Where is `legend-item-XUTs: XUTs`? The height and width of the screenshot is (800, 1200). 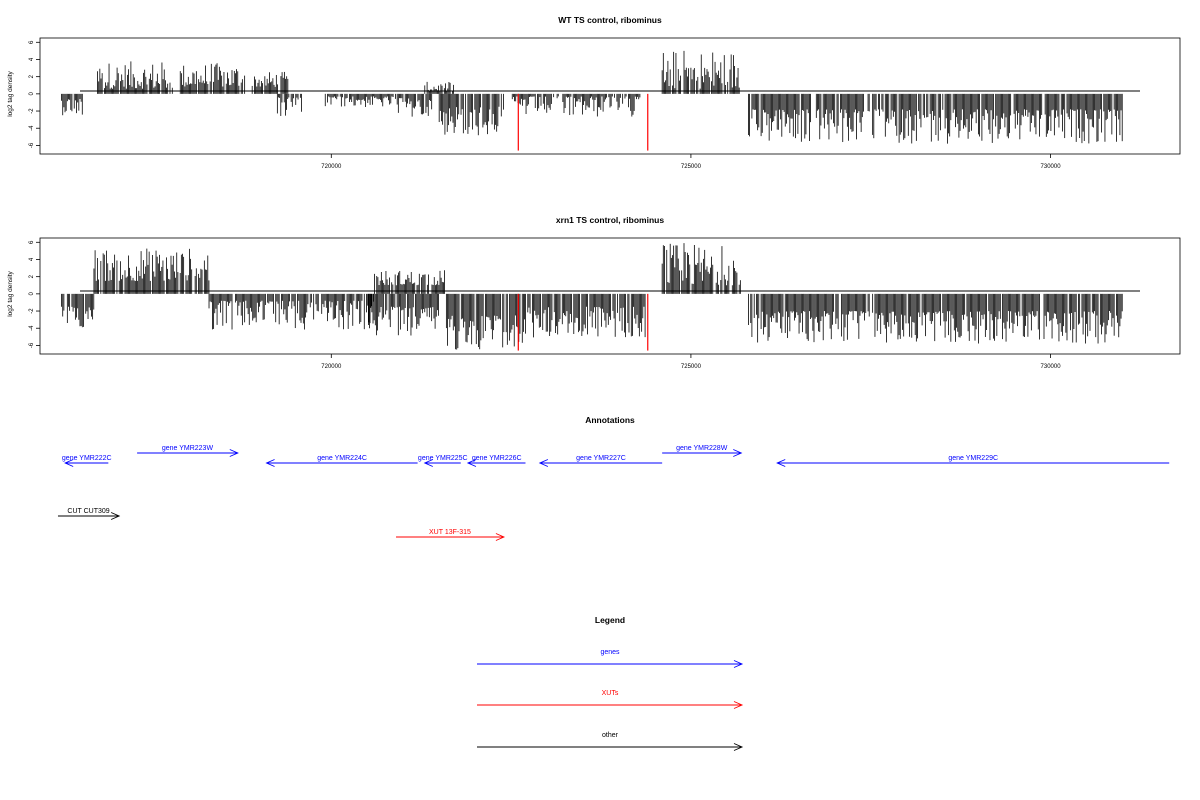 legend-item-XUTs: XUTs is located at coordinates (610, 699).